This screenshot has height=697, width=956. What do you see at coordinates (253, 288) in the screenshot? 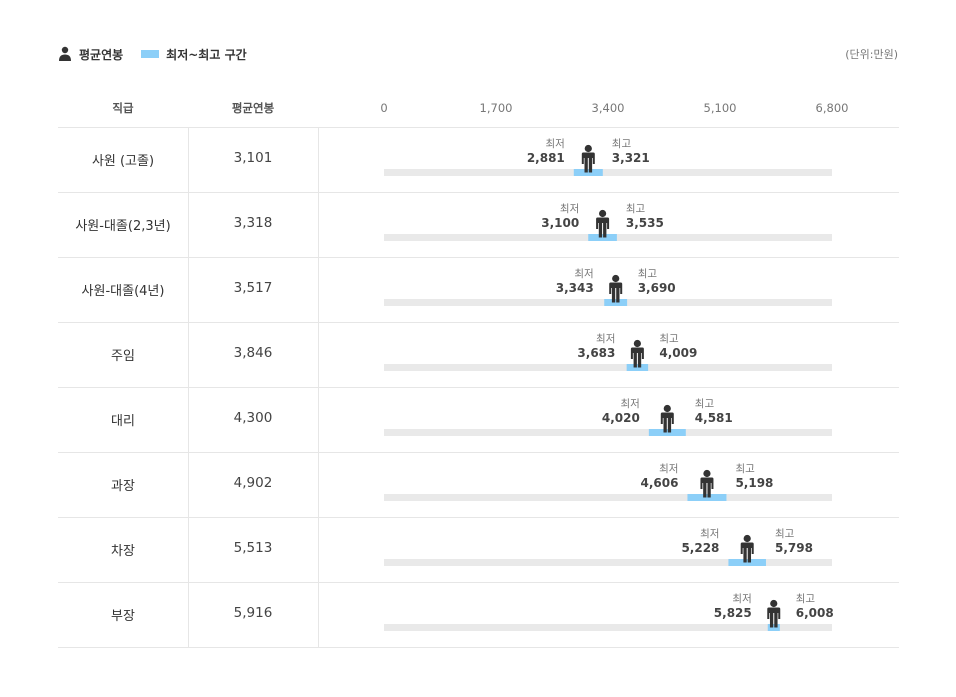
I see `avg-cell: 3,517` at bounding box center [253, 288].